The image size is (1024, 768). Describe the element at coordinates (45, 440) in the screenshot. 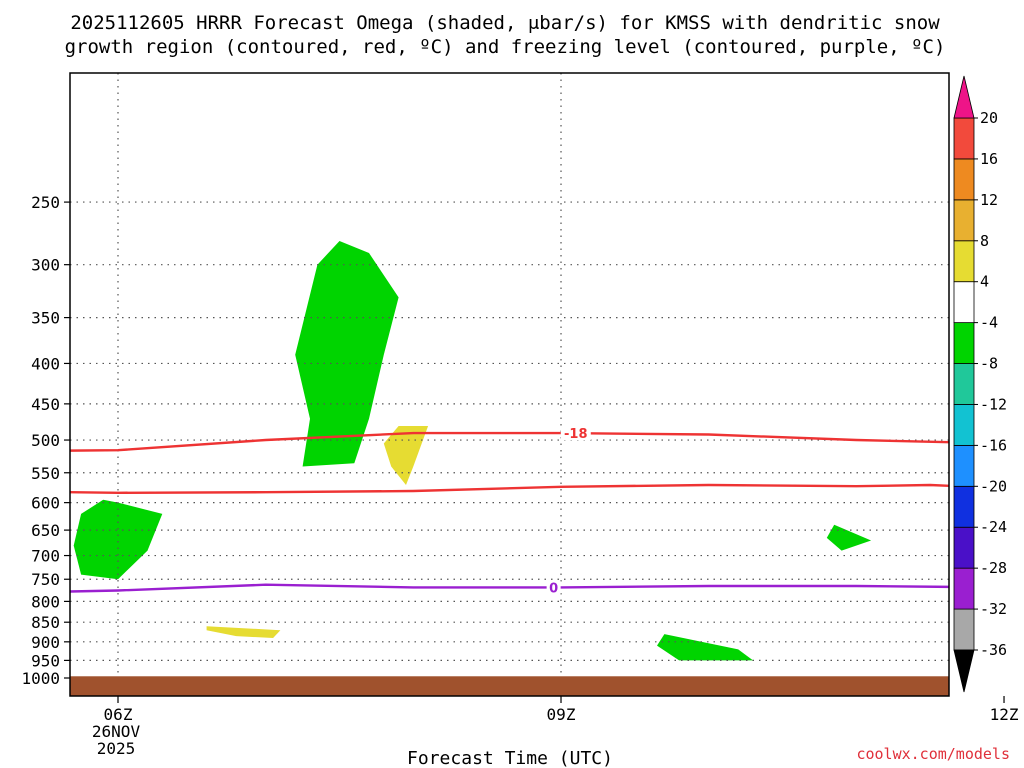

I see `y-tick-label-500: 500` at that location.